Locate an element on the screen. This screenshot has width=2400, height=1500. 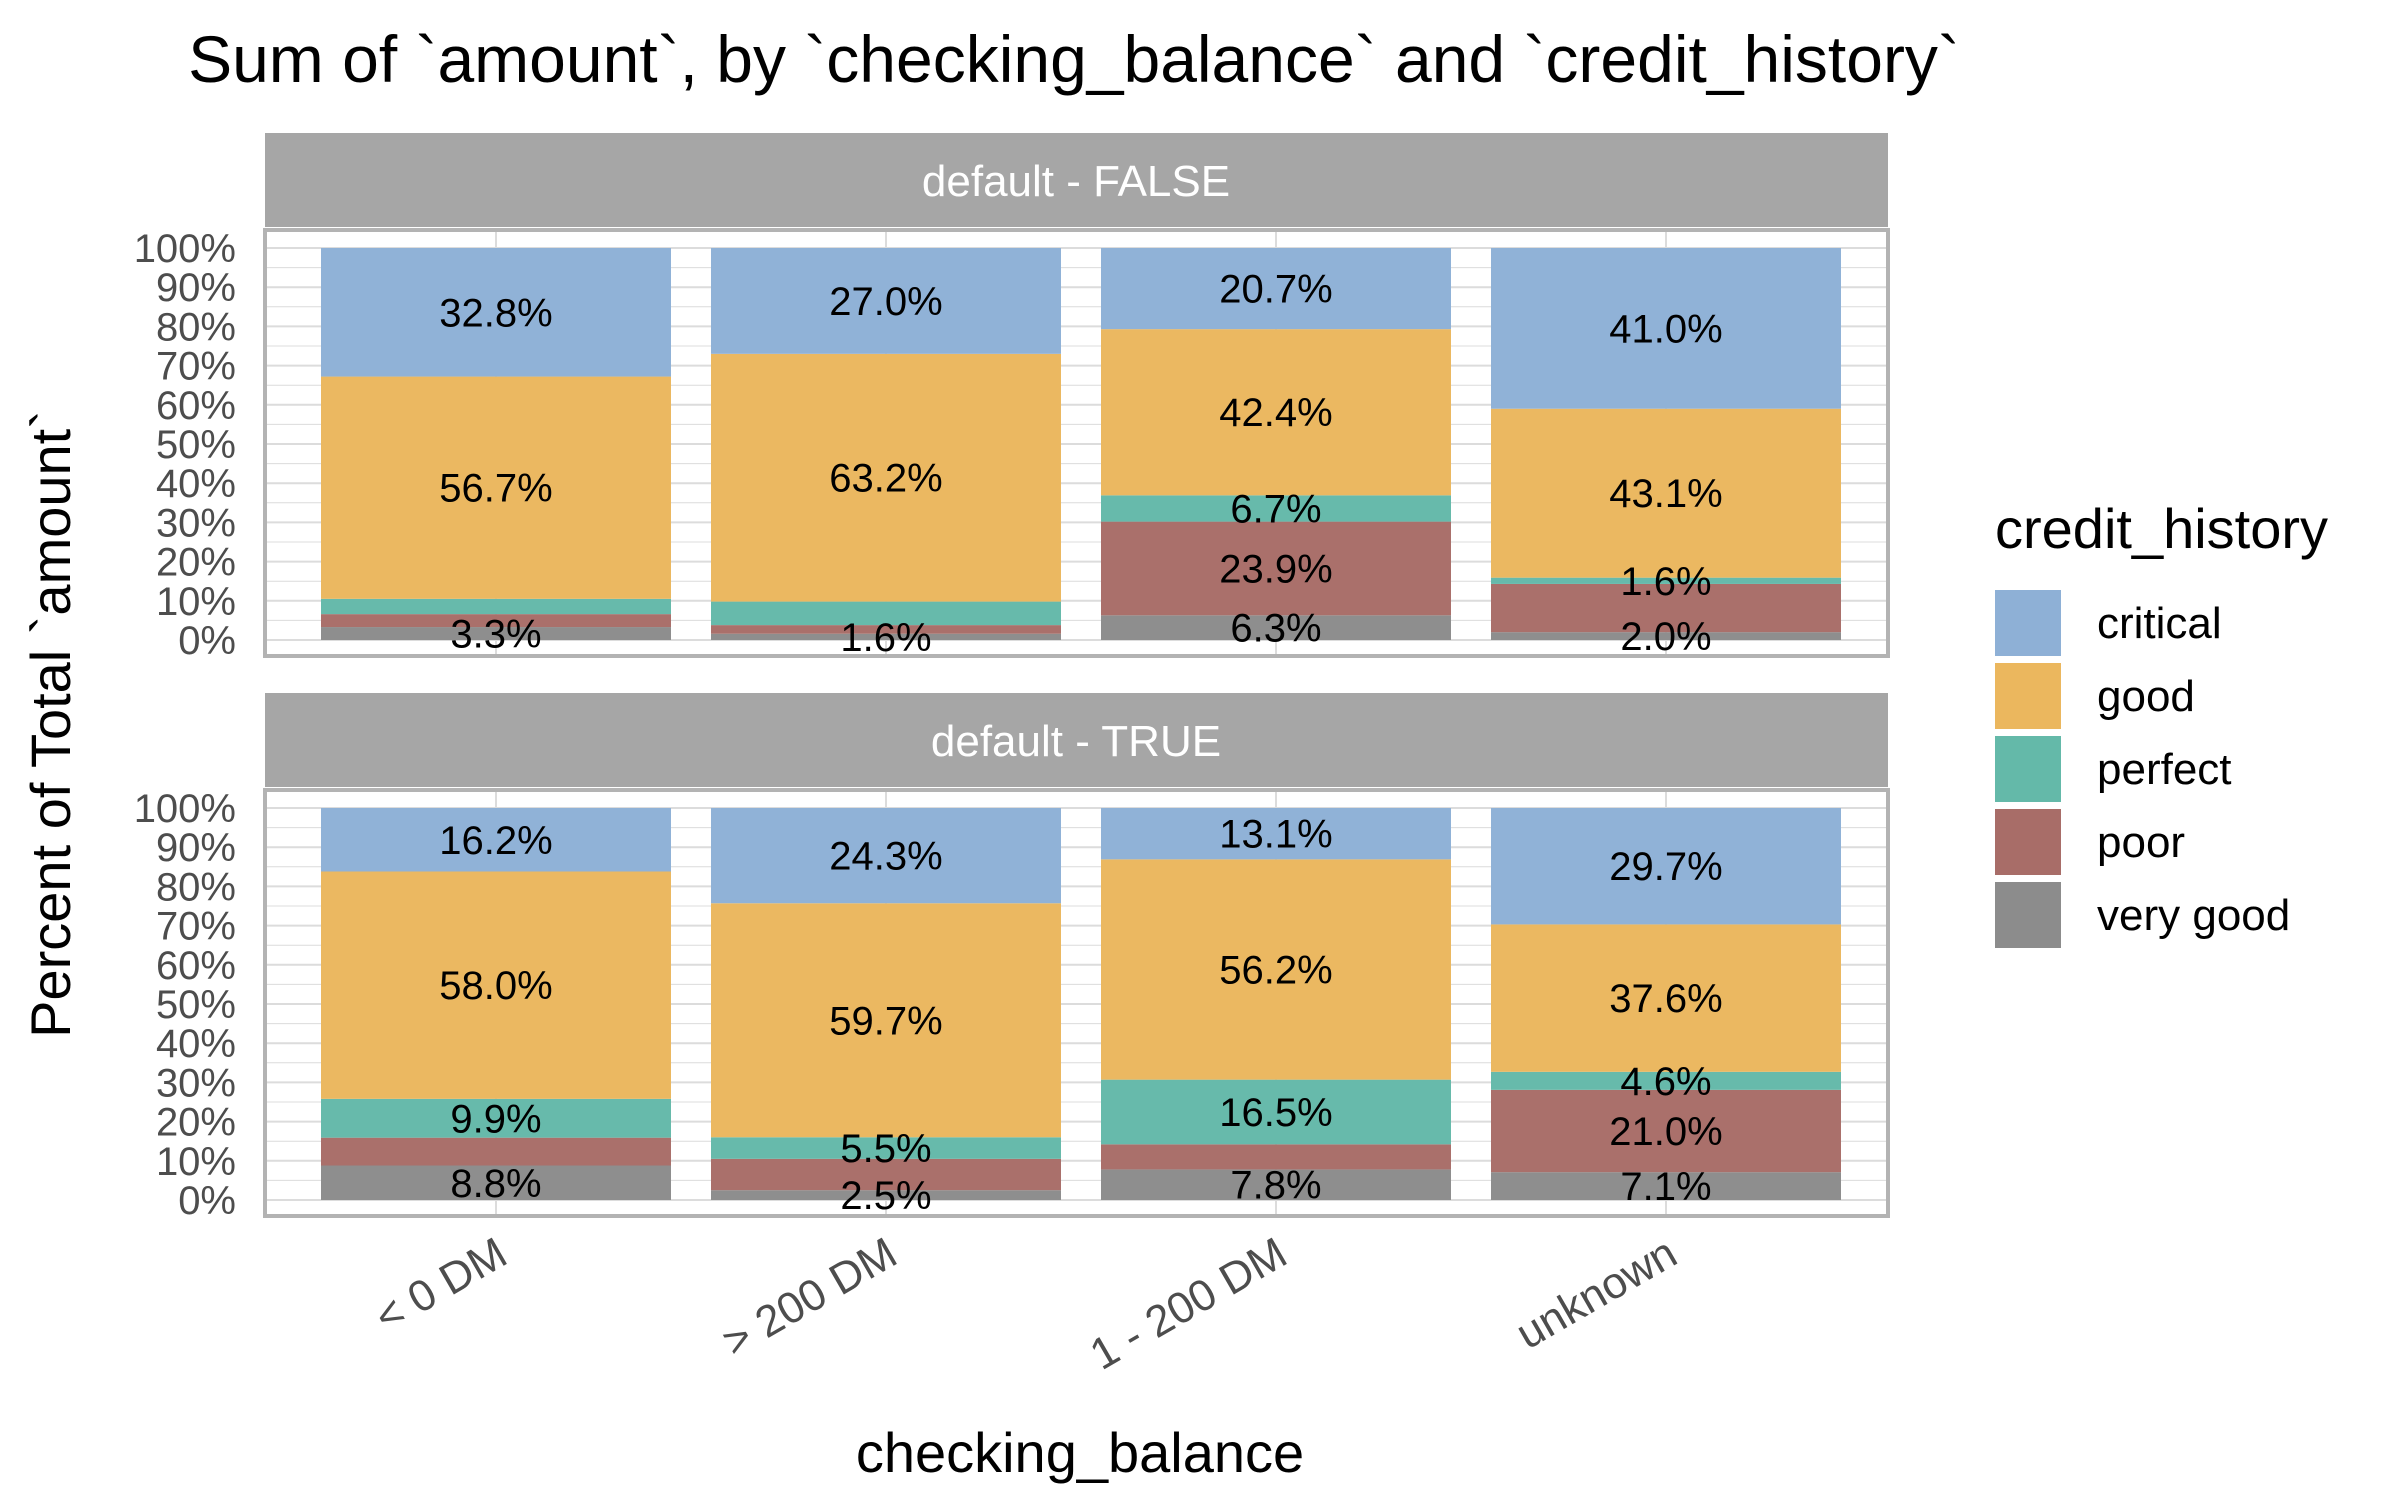
bar-label: 7.1% is located at coordinates (1665, 1187).